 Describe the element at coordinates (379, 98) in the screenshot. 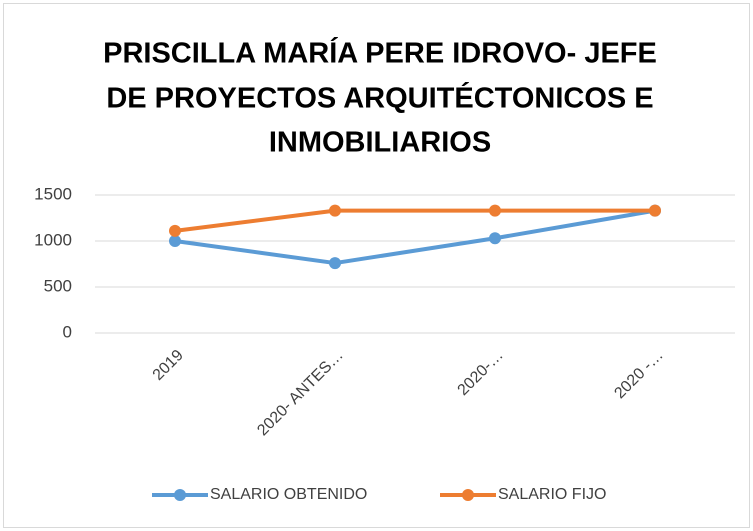

I see `chart-title: DE PROYECTOS ARQUITÉCTONICOS E` at that location.